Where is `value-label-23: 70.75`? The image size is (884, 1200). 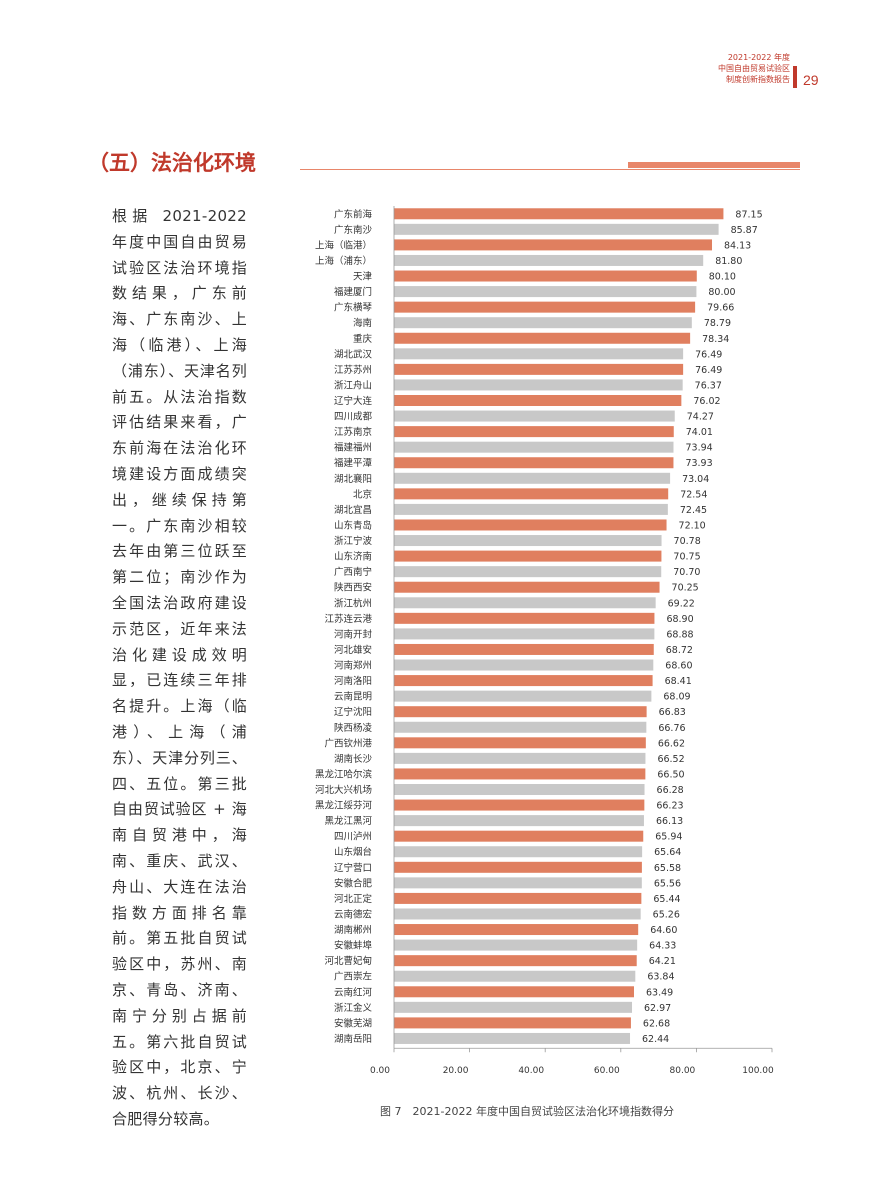 value-label-23: 70.75 is located at coordinates (686, 557).